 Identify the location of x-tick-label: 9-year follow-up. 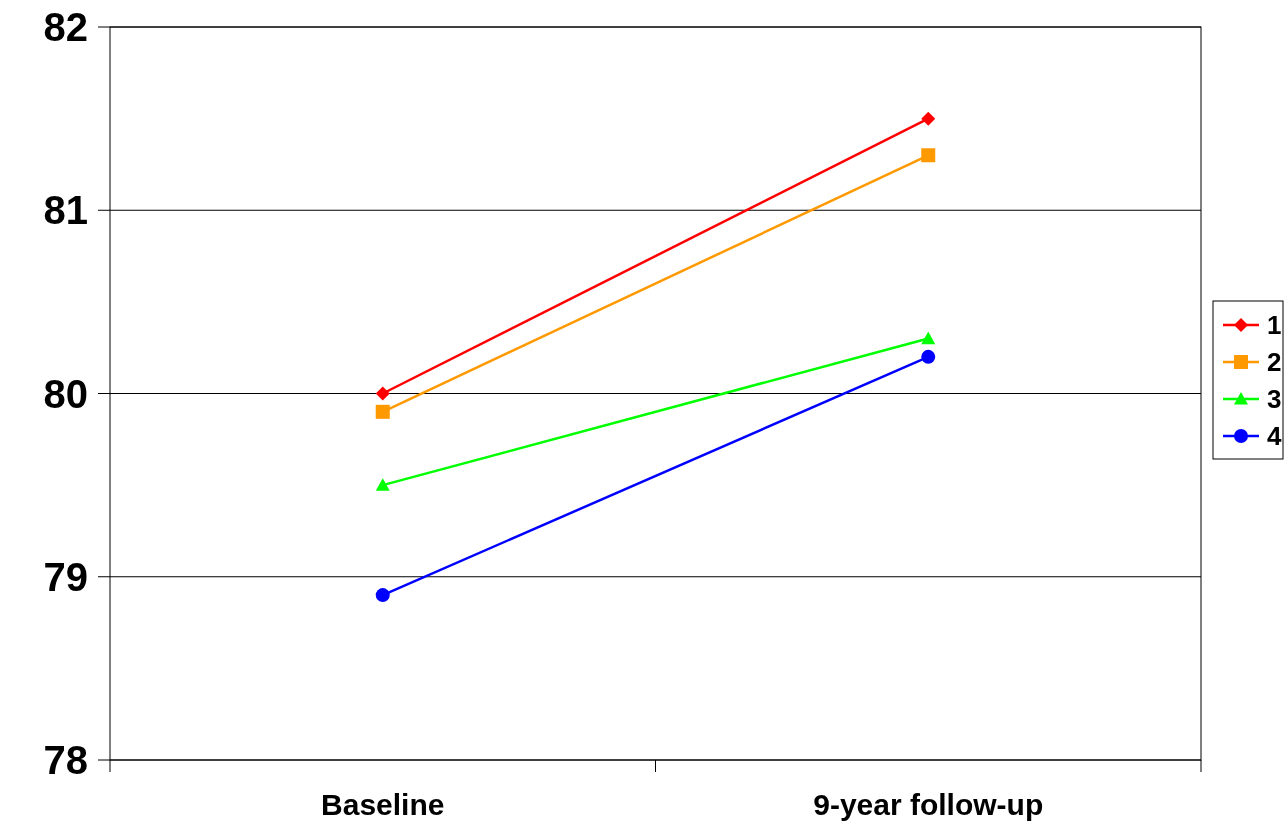
(928, 804).